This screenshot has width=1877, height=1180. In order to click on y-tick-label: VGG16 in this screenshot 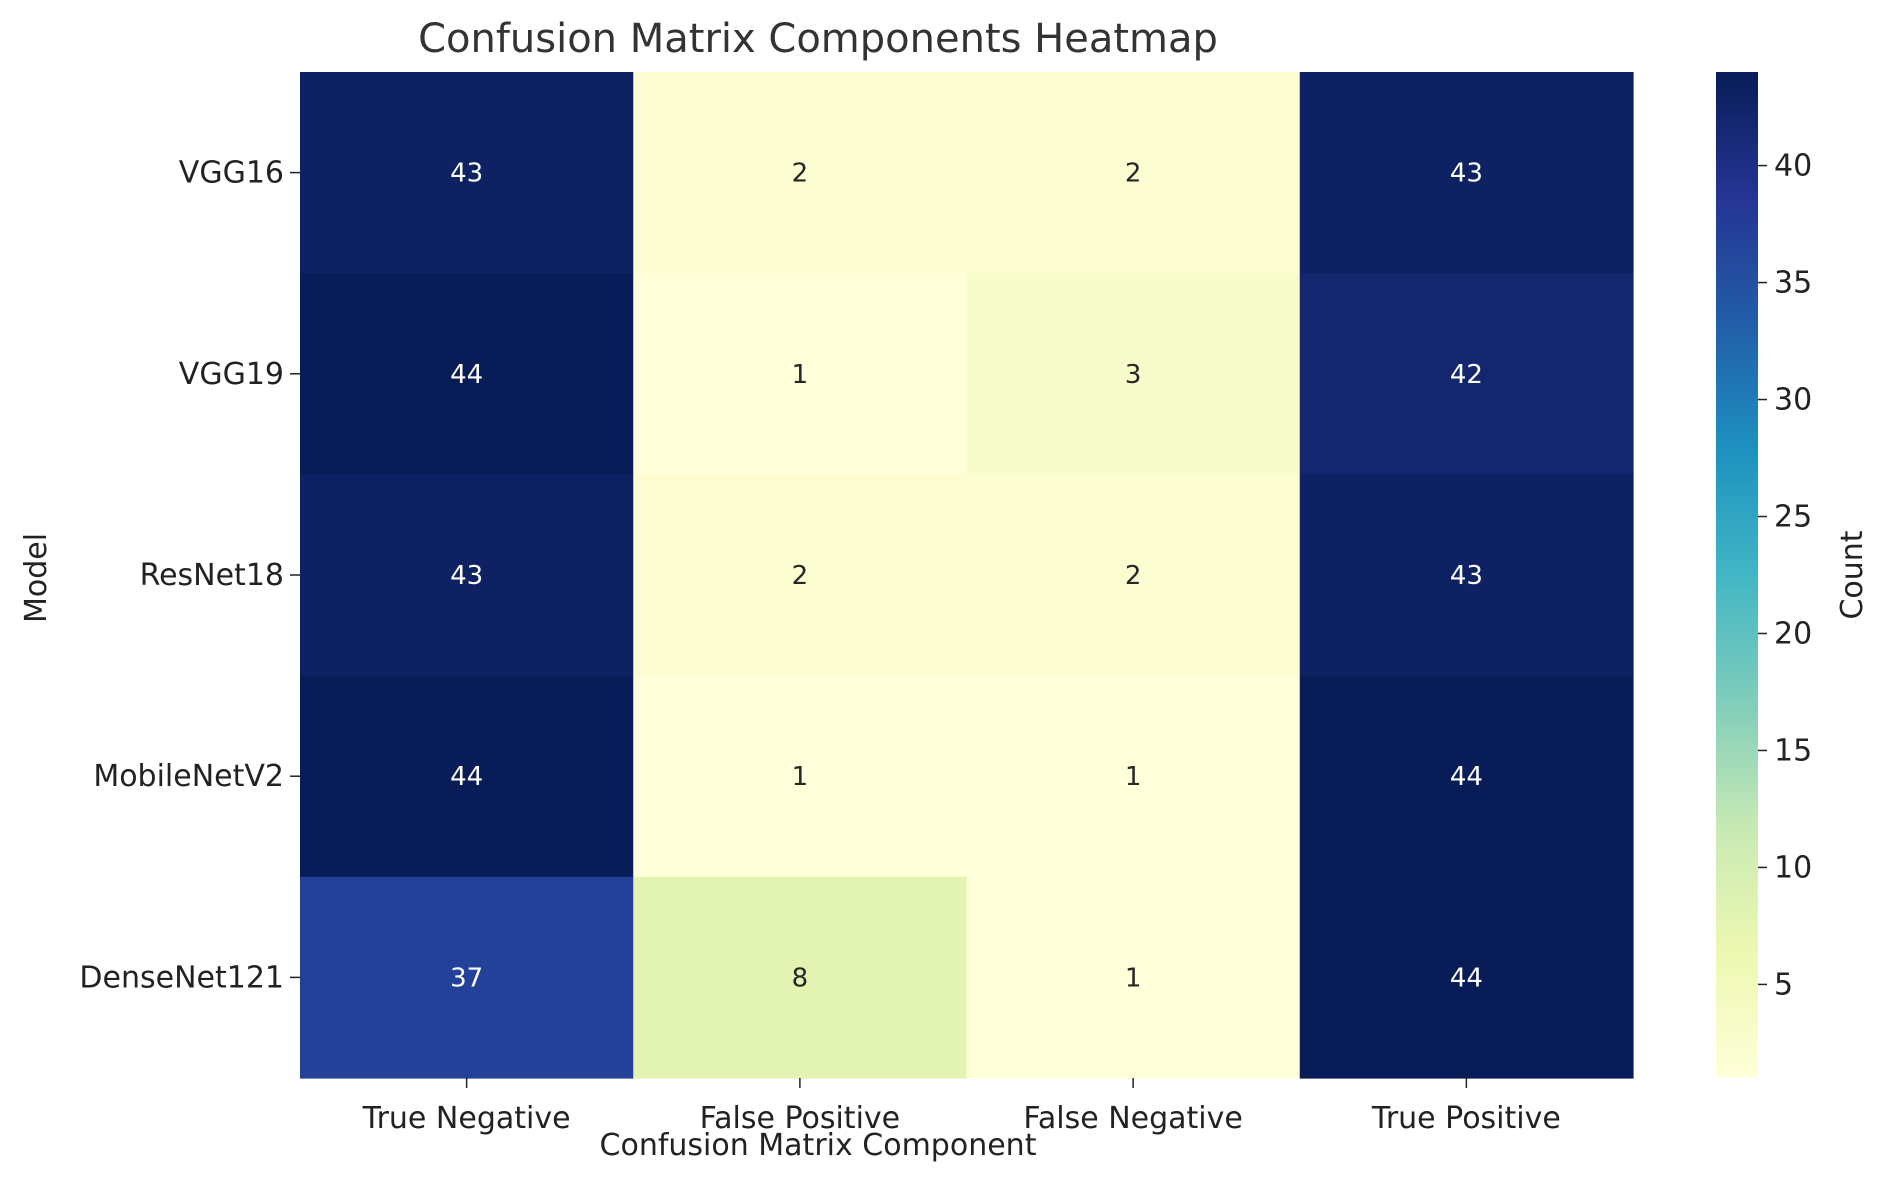, I will do `click(231, 173)`.